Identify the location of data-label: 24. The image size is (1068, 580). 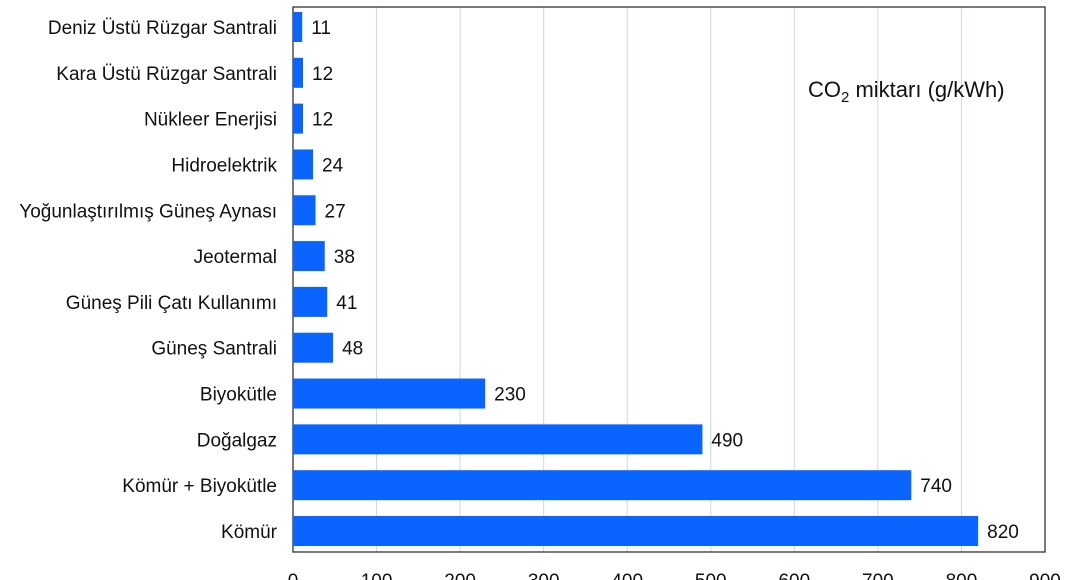
(333, 165).